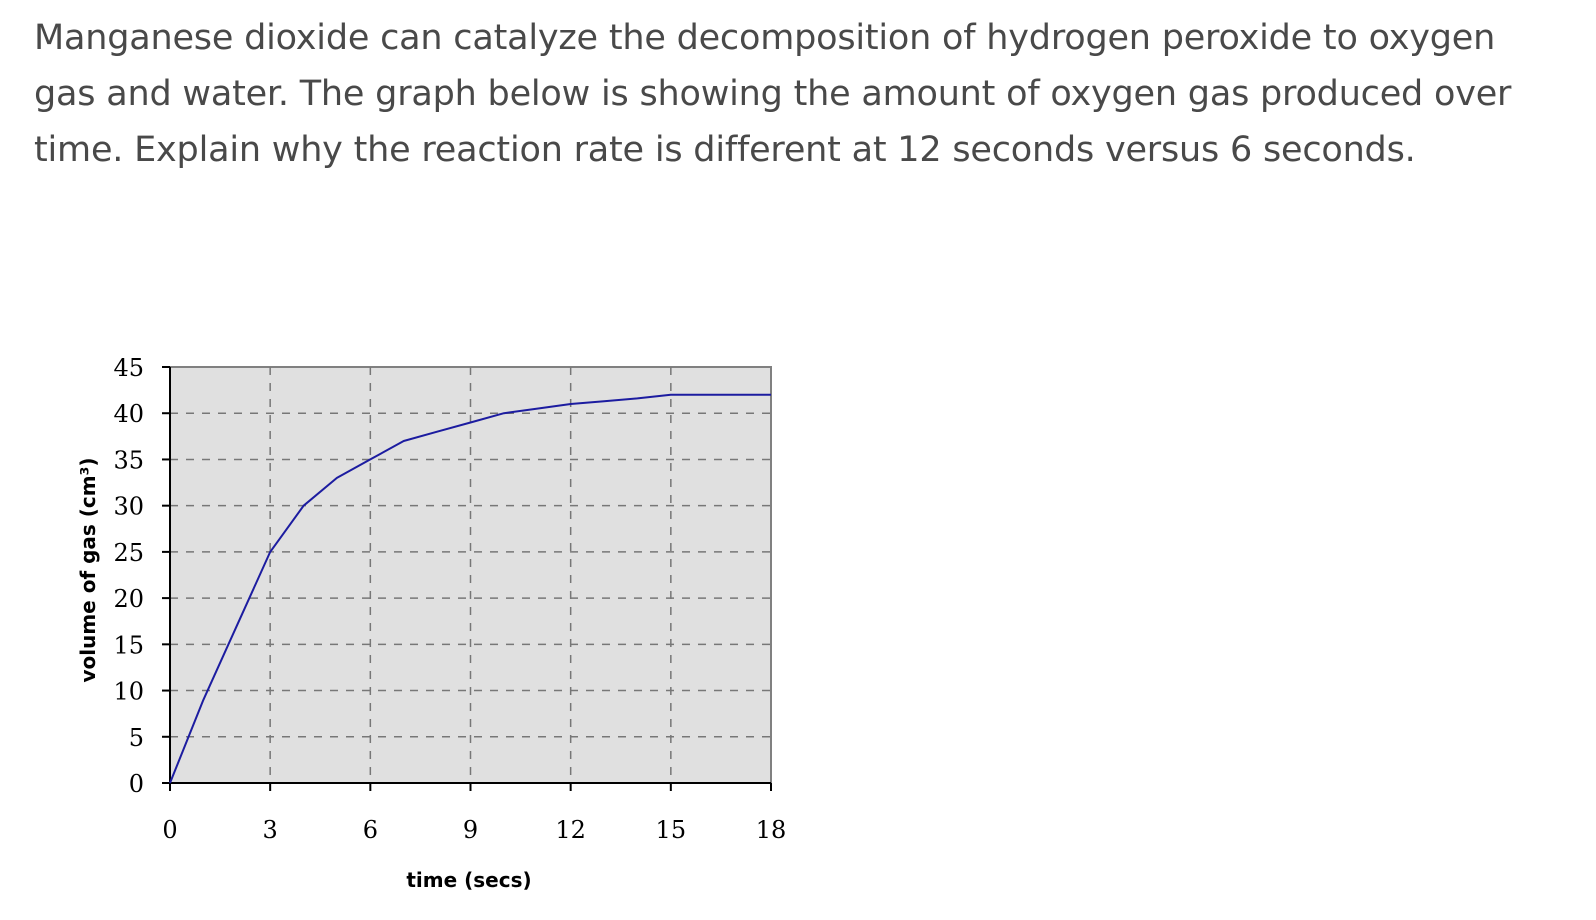 Image resolution: width=1596 pixels, height=920 pixels. Describe the element at coordinates (128, 368) in the screenshot. I see `y-tick-label-45: 45` at that location.